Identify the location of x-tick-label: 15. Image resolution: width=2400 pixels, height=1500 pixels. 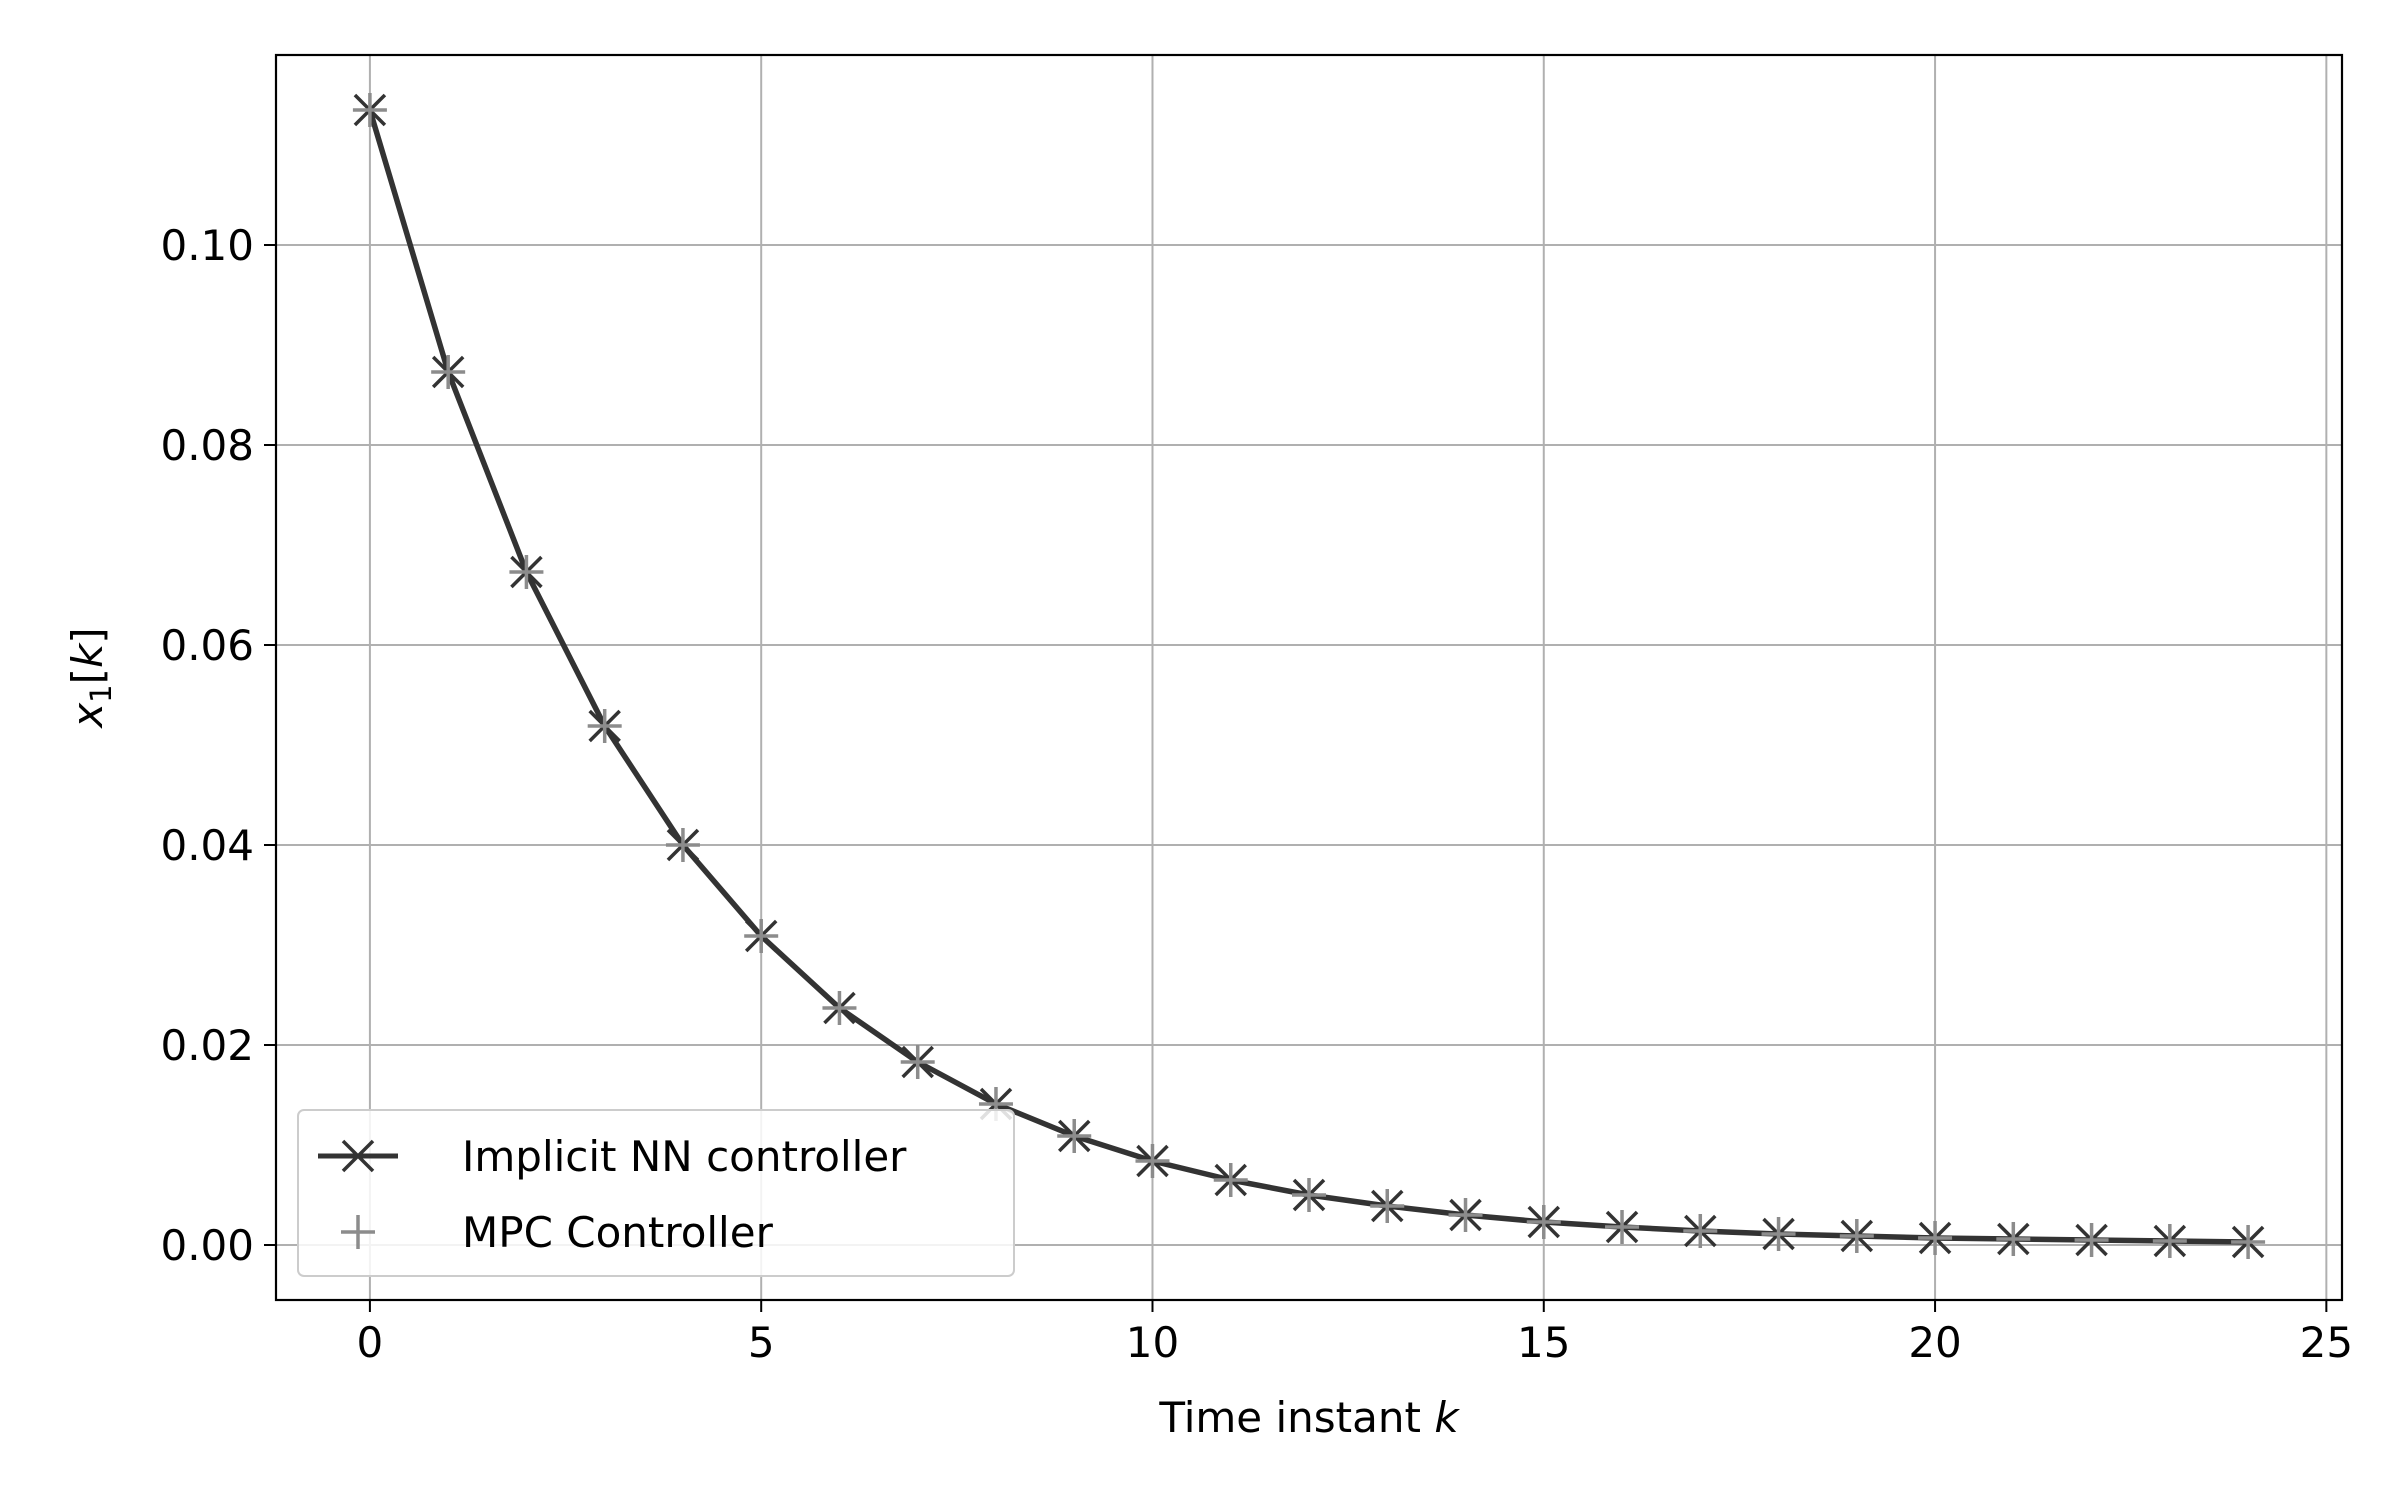
(1543, 1342).